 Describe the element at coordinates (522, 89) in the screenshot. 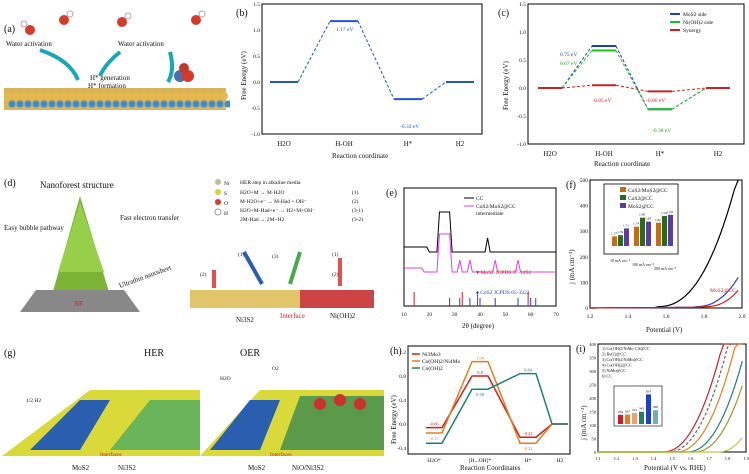

I see `ytick-label: 0.0` at that location.